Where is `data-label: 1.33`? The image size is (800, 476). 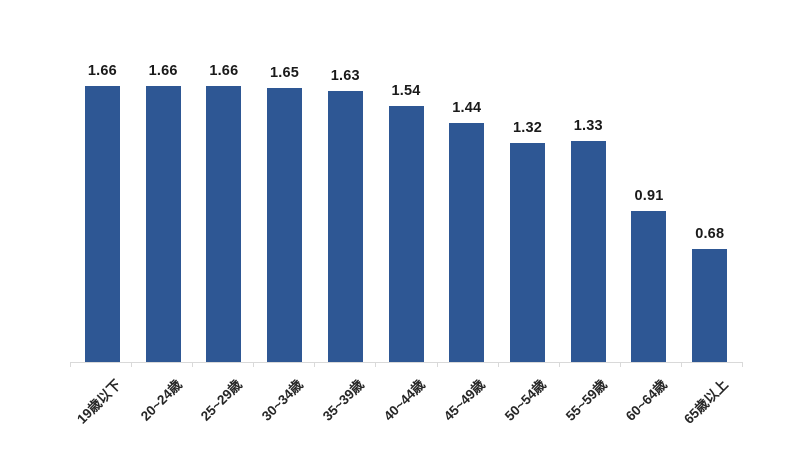
data-label: 1.33 is located at coordinates (588, 126).